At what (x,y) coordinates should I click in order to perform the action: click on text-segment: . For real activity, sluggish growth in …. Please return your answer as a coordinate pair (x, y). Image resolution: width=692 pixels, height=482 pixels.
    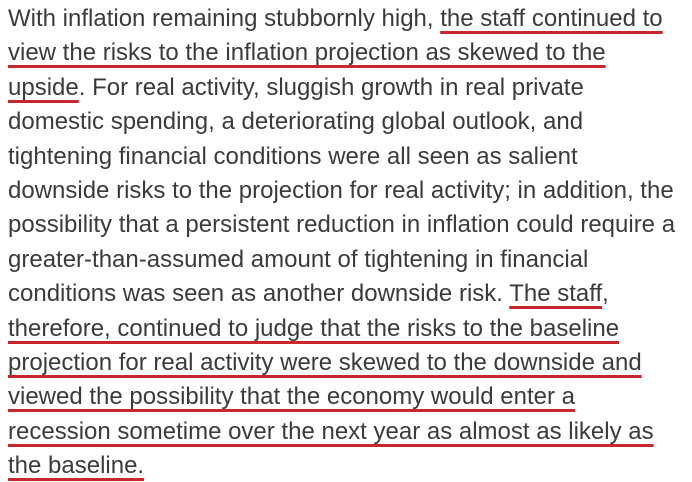
    Looking at the image, I should click on (331, 87).